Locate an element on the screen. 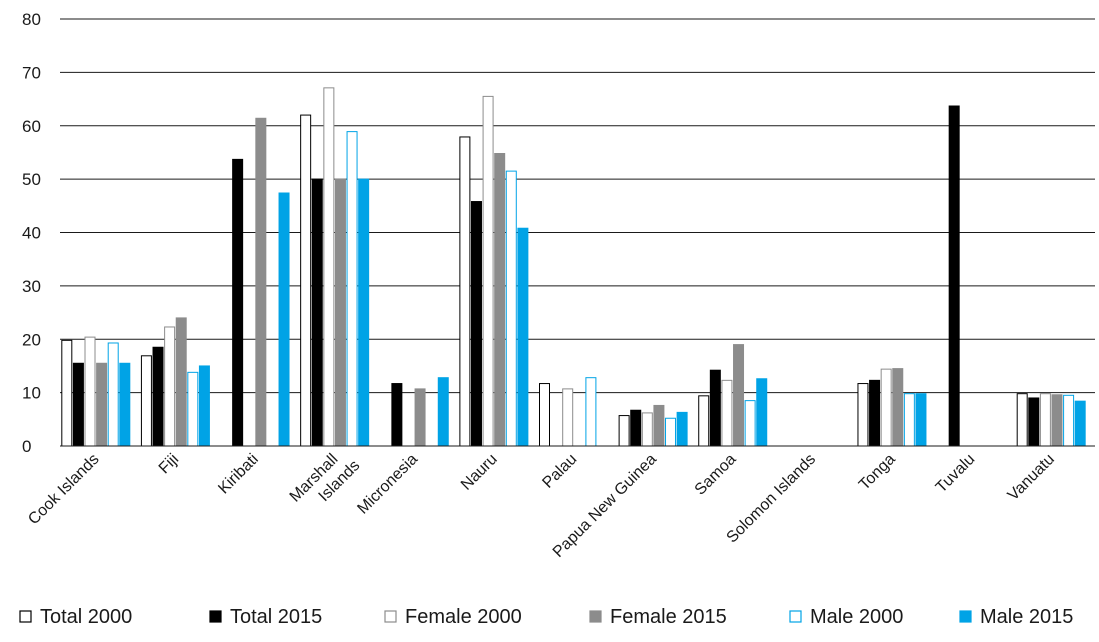  y-tick-label: 20 is located at coordinates (31, 339).